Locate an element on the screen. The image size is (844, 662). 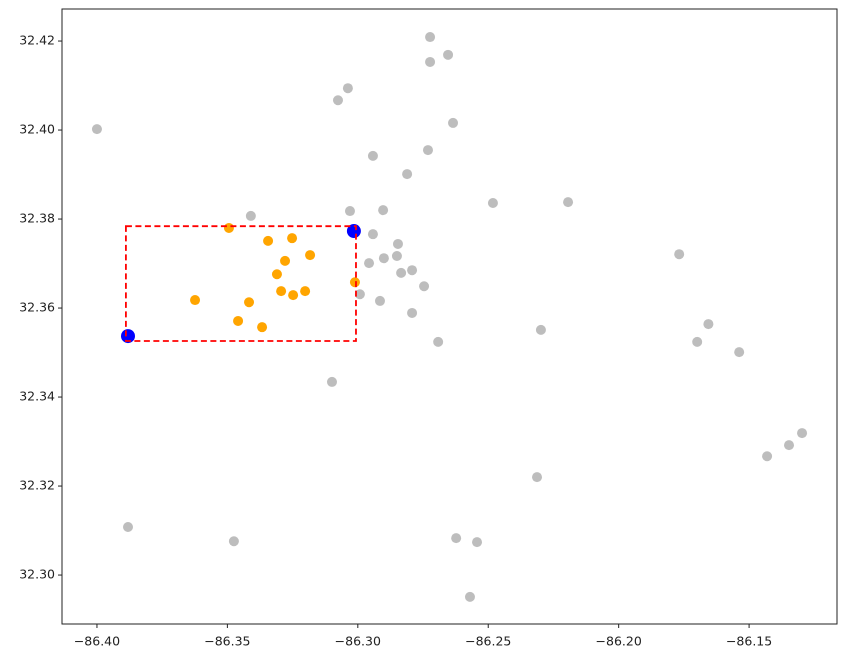
y-tick-label: 32.42 is located at coordinates (37, 40).